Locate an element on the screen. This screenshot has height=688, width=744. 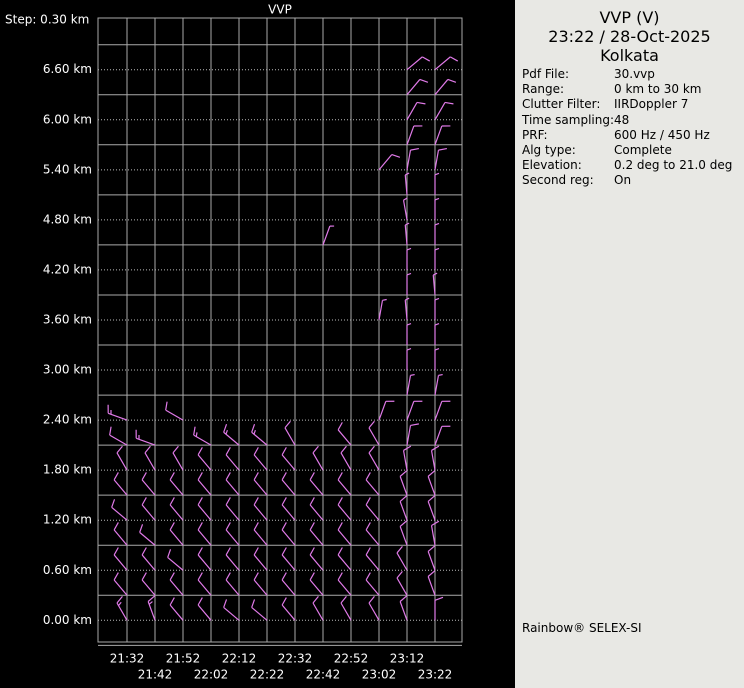
y-tick-label: 4.20 km is located at coordinates (67, 269).